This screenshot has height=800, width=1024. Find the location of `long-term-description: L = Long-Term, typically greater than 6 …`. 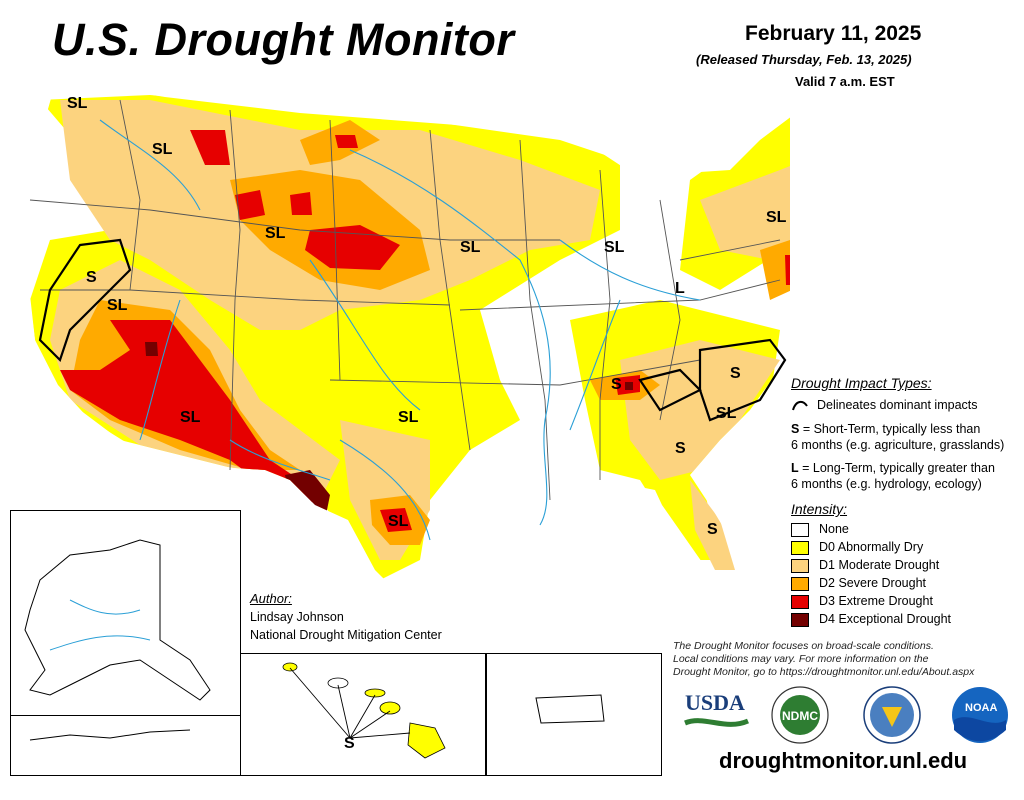

long-term-description: L = Long-Term, typically greater than 6 … is located at coordinates (893, 476).